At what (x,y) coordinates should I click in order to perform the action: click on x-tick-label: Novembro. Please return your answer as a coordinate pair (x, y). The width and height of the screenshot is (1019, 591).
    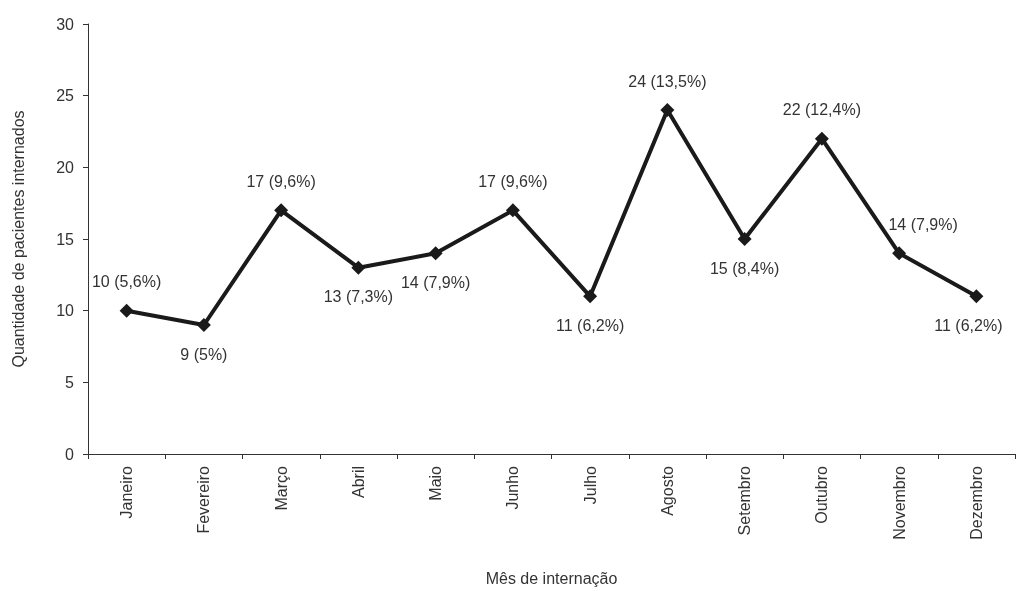
    Looking at the image, I should click on (899, 502).